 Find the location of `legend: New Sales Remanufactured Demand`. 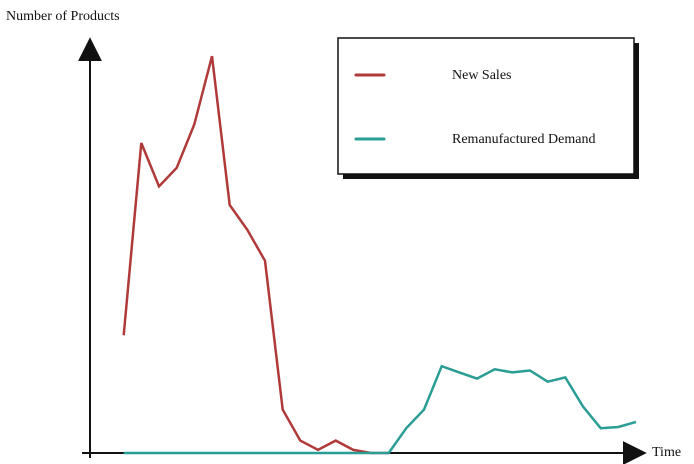

legend: New Sales Remanufactured Demand is located at coordinates (488, 108).